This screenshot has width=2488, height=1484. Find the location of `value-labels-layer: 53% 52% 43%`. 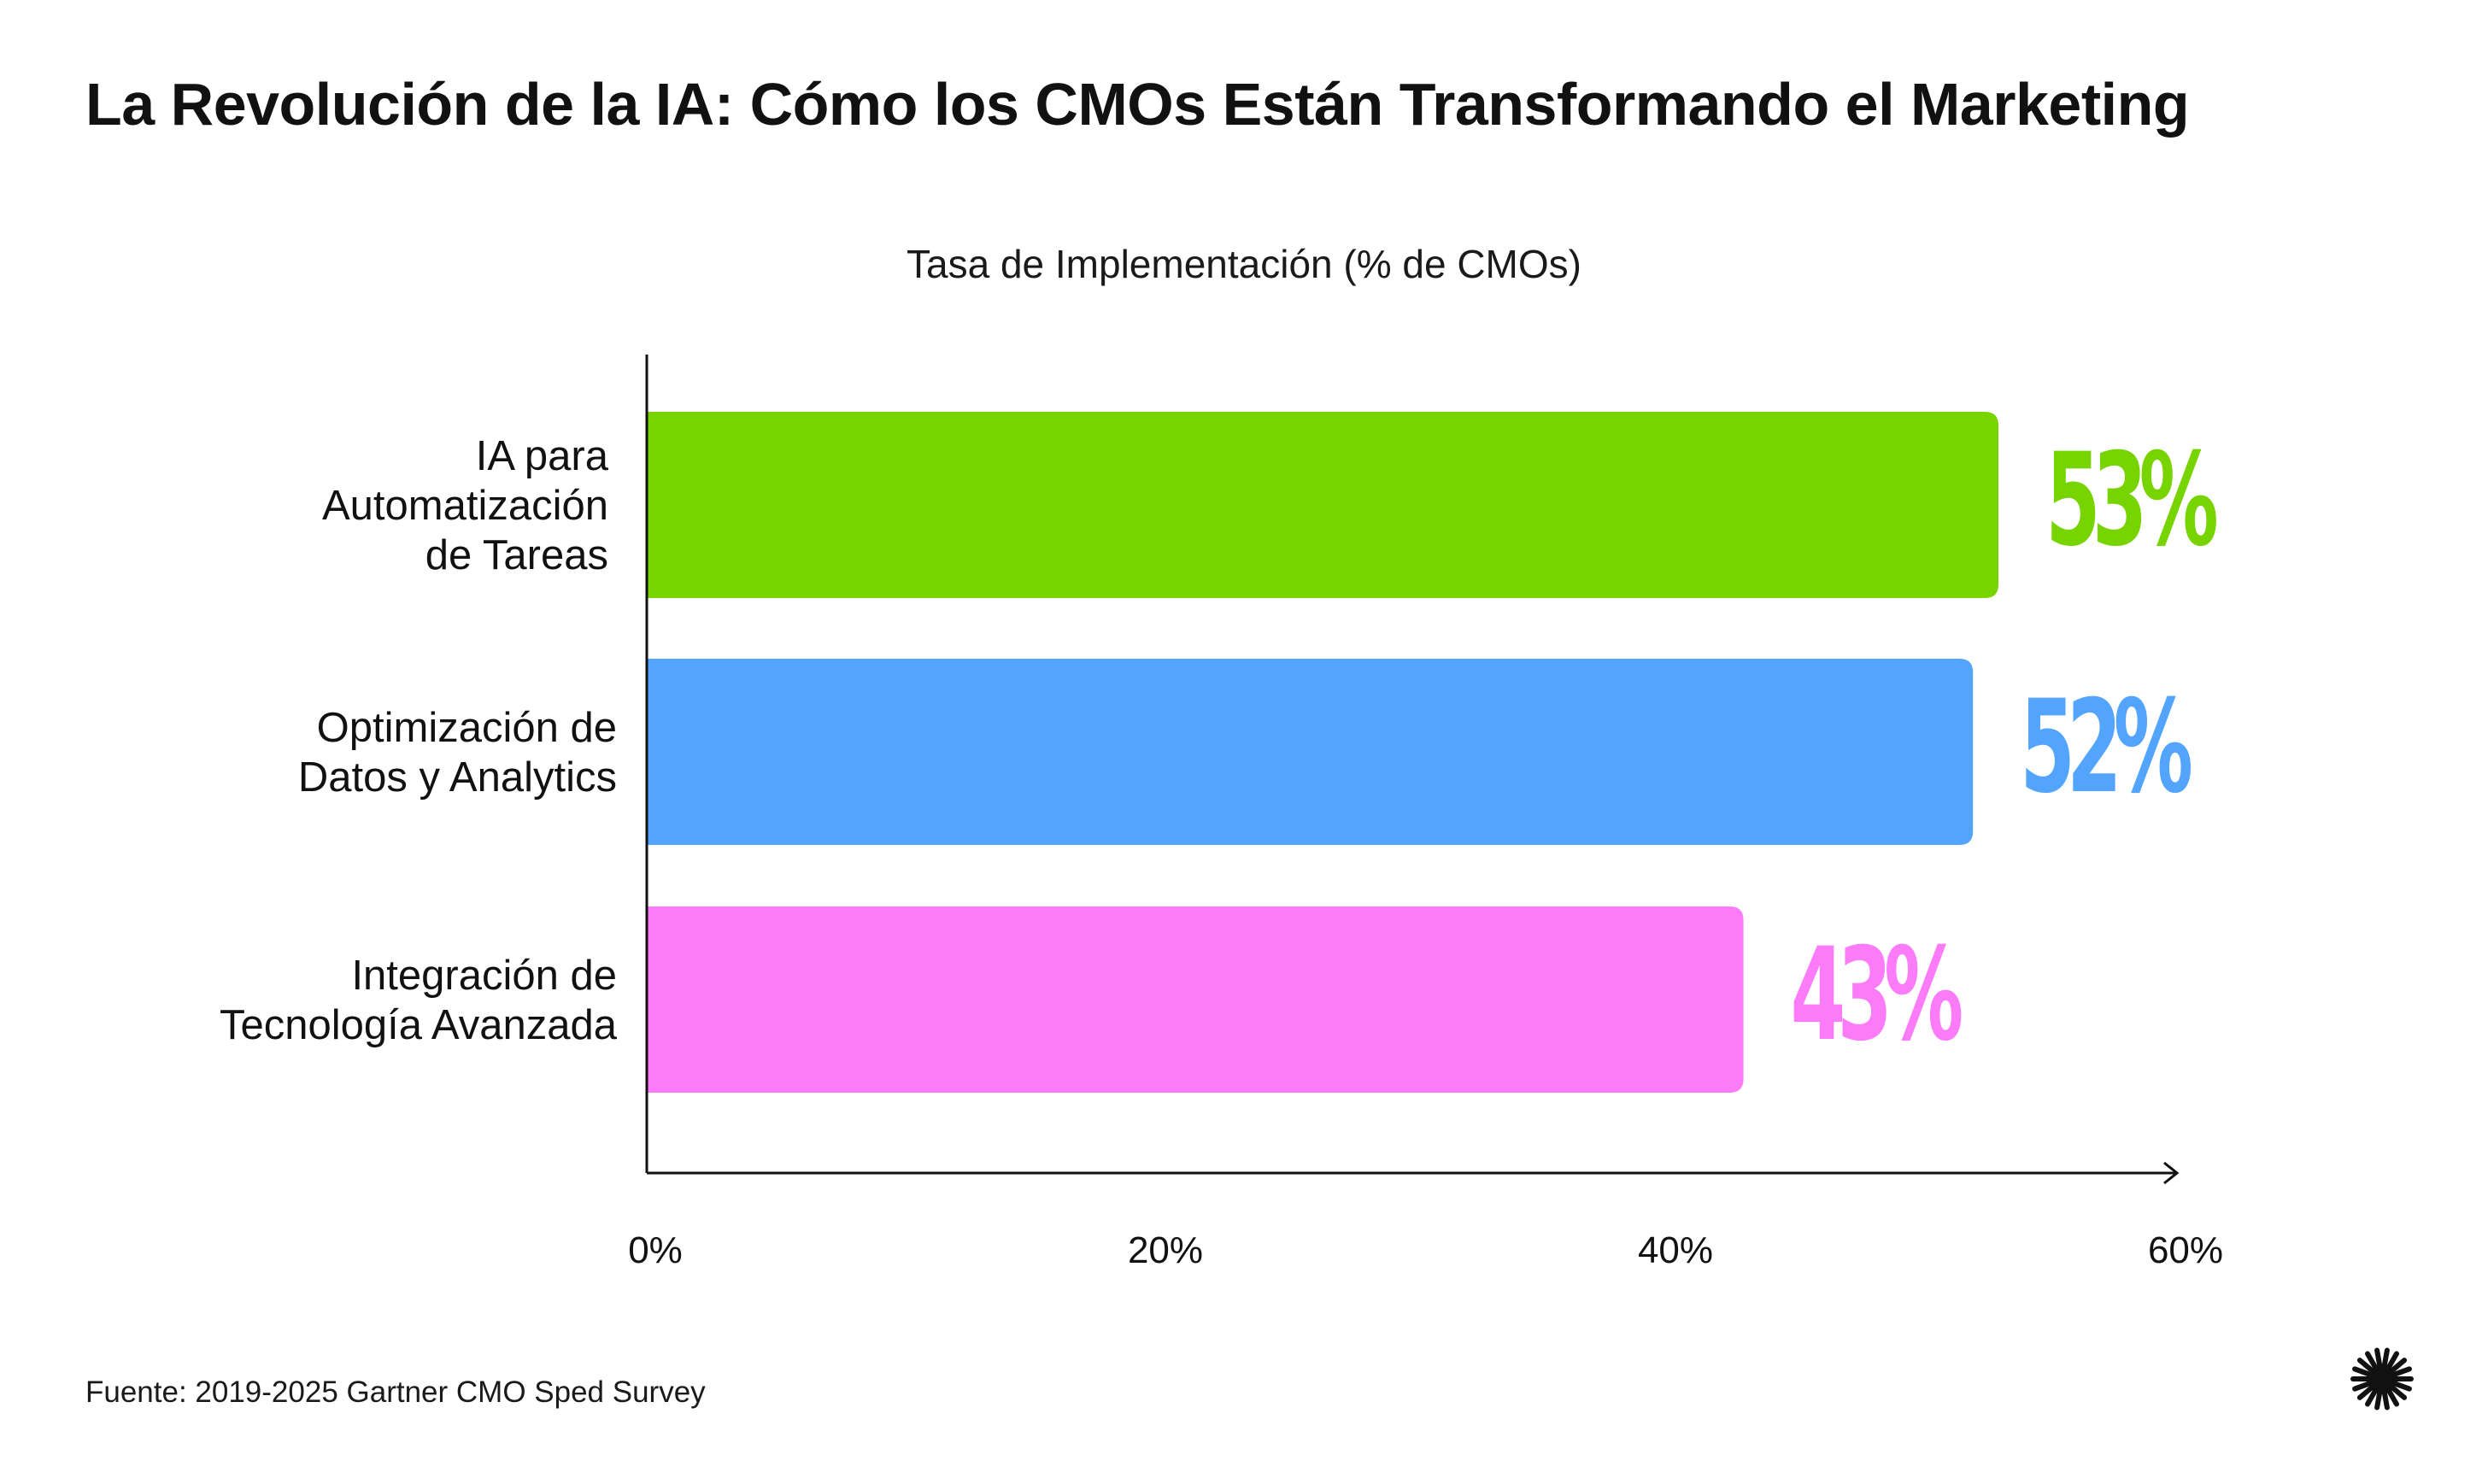

value-labels-layer: 53% 52% 43% is located at coordinates (2009, 748).